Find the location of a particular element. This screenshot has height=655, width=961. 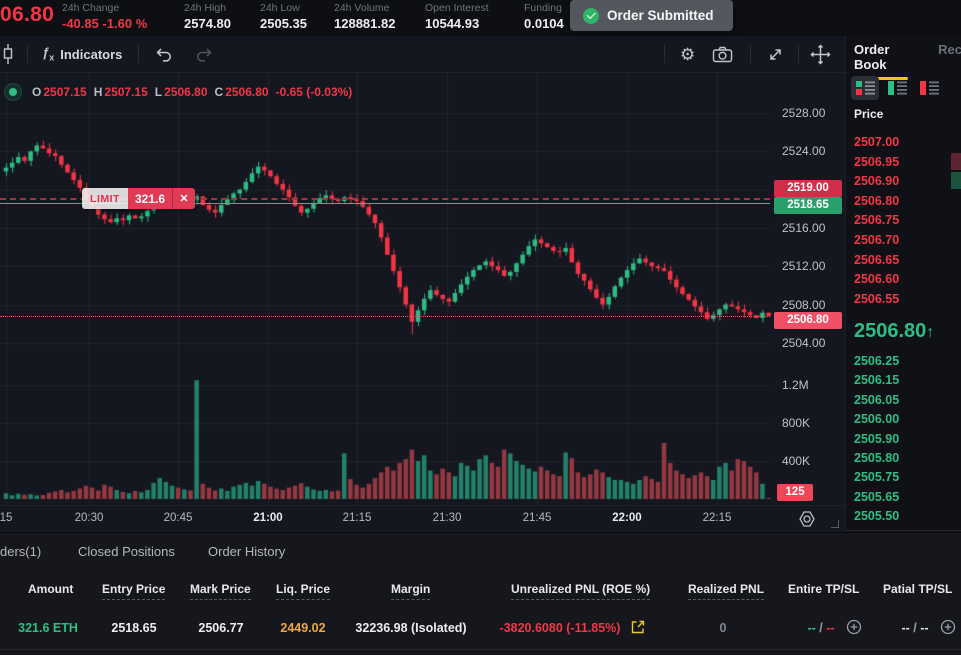

limit-order-tag: LIMIT 321.6 ✕ is located at coordinates (138, 198).